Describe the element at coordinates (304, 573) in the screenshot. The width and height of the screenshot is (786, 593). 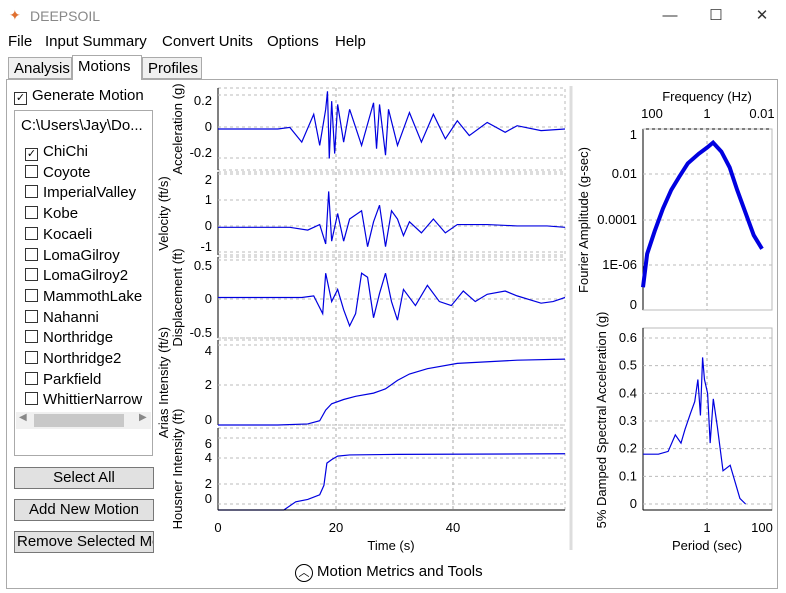
I see `chevron-up-circle-icon: ︿` at that location.